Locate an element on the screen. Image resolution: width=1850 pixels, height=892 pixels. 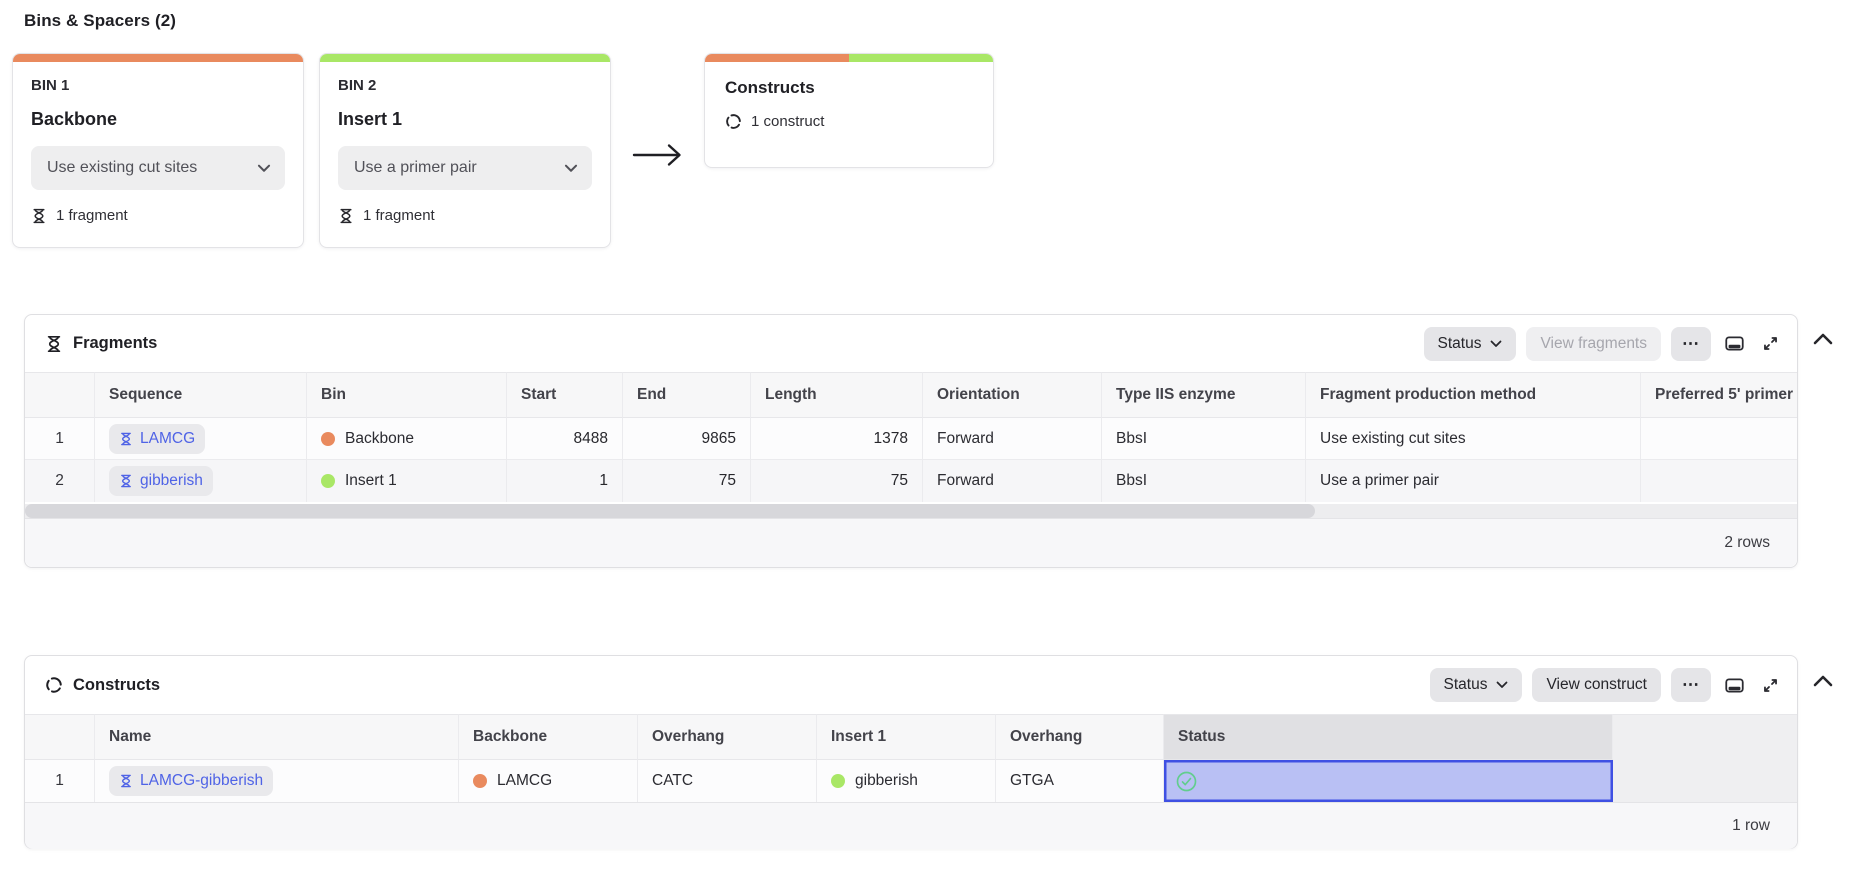
constructs-color-right is located at coordinates (921, 58).